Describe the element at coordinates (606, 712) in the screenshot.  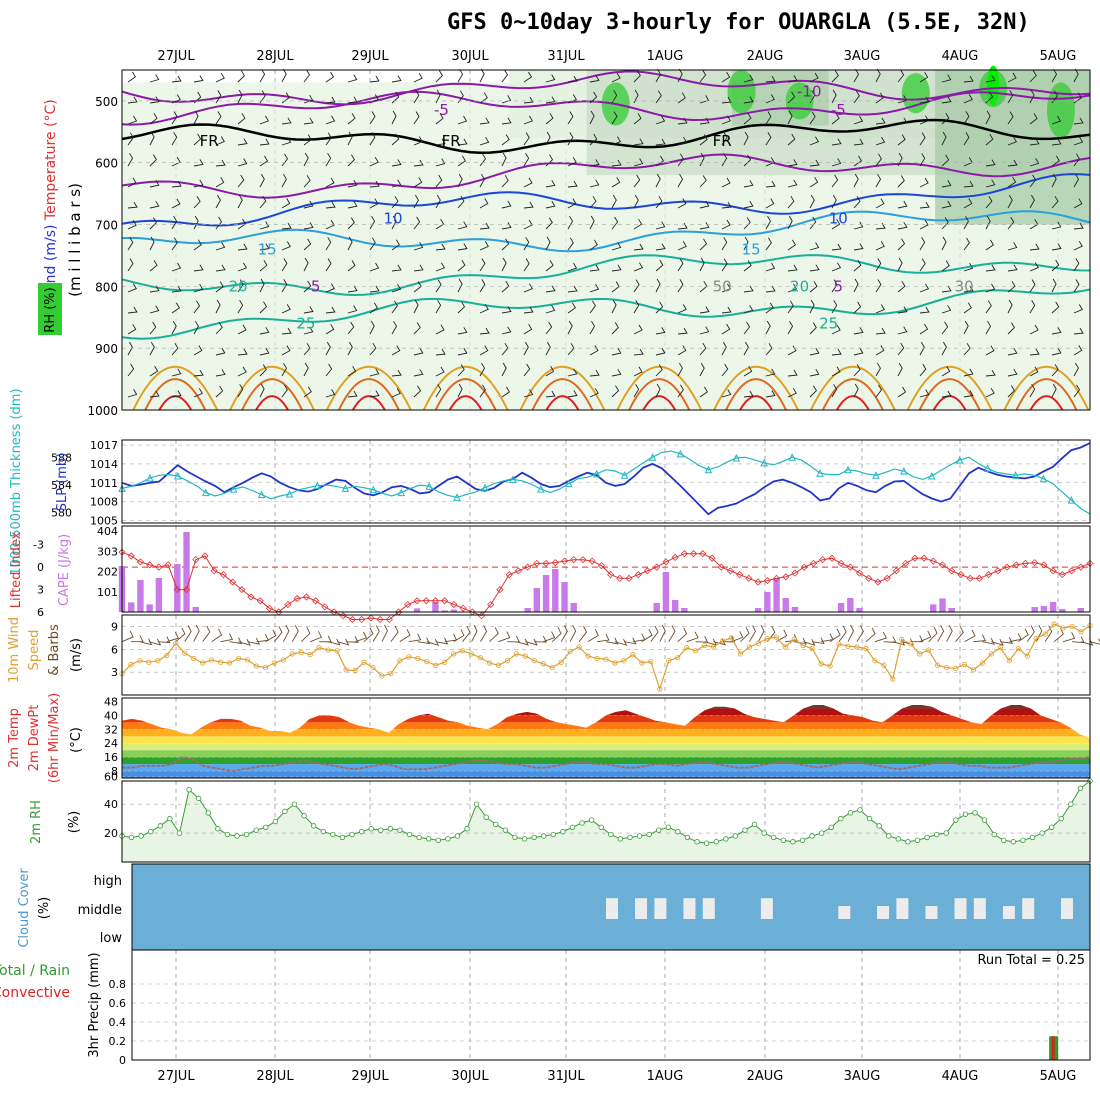
I see `temperature-band` at that location.